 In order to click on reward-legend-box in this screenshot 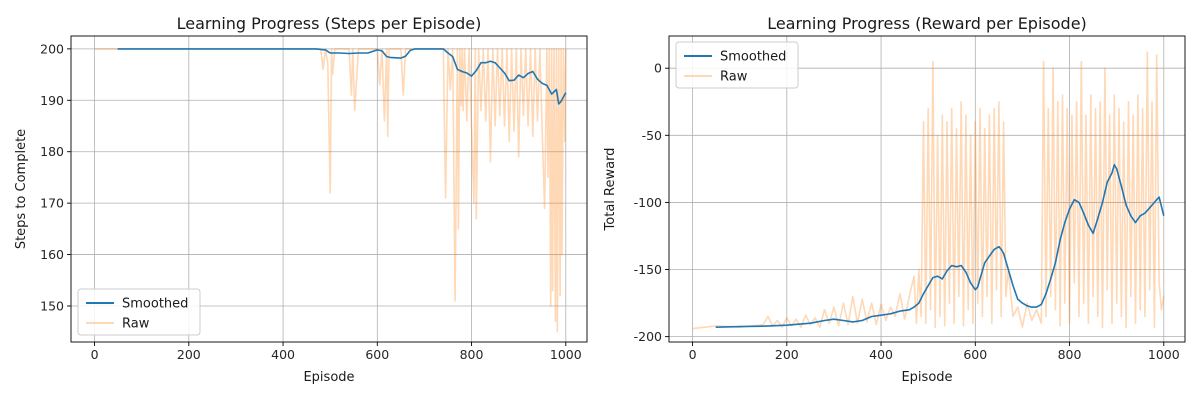, I will do `click(737, 65)`.